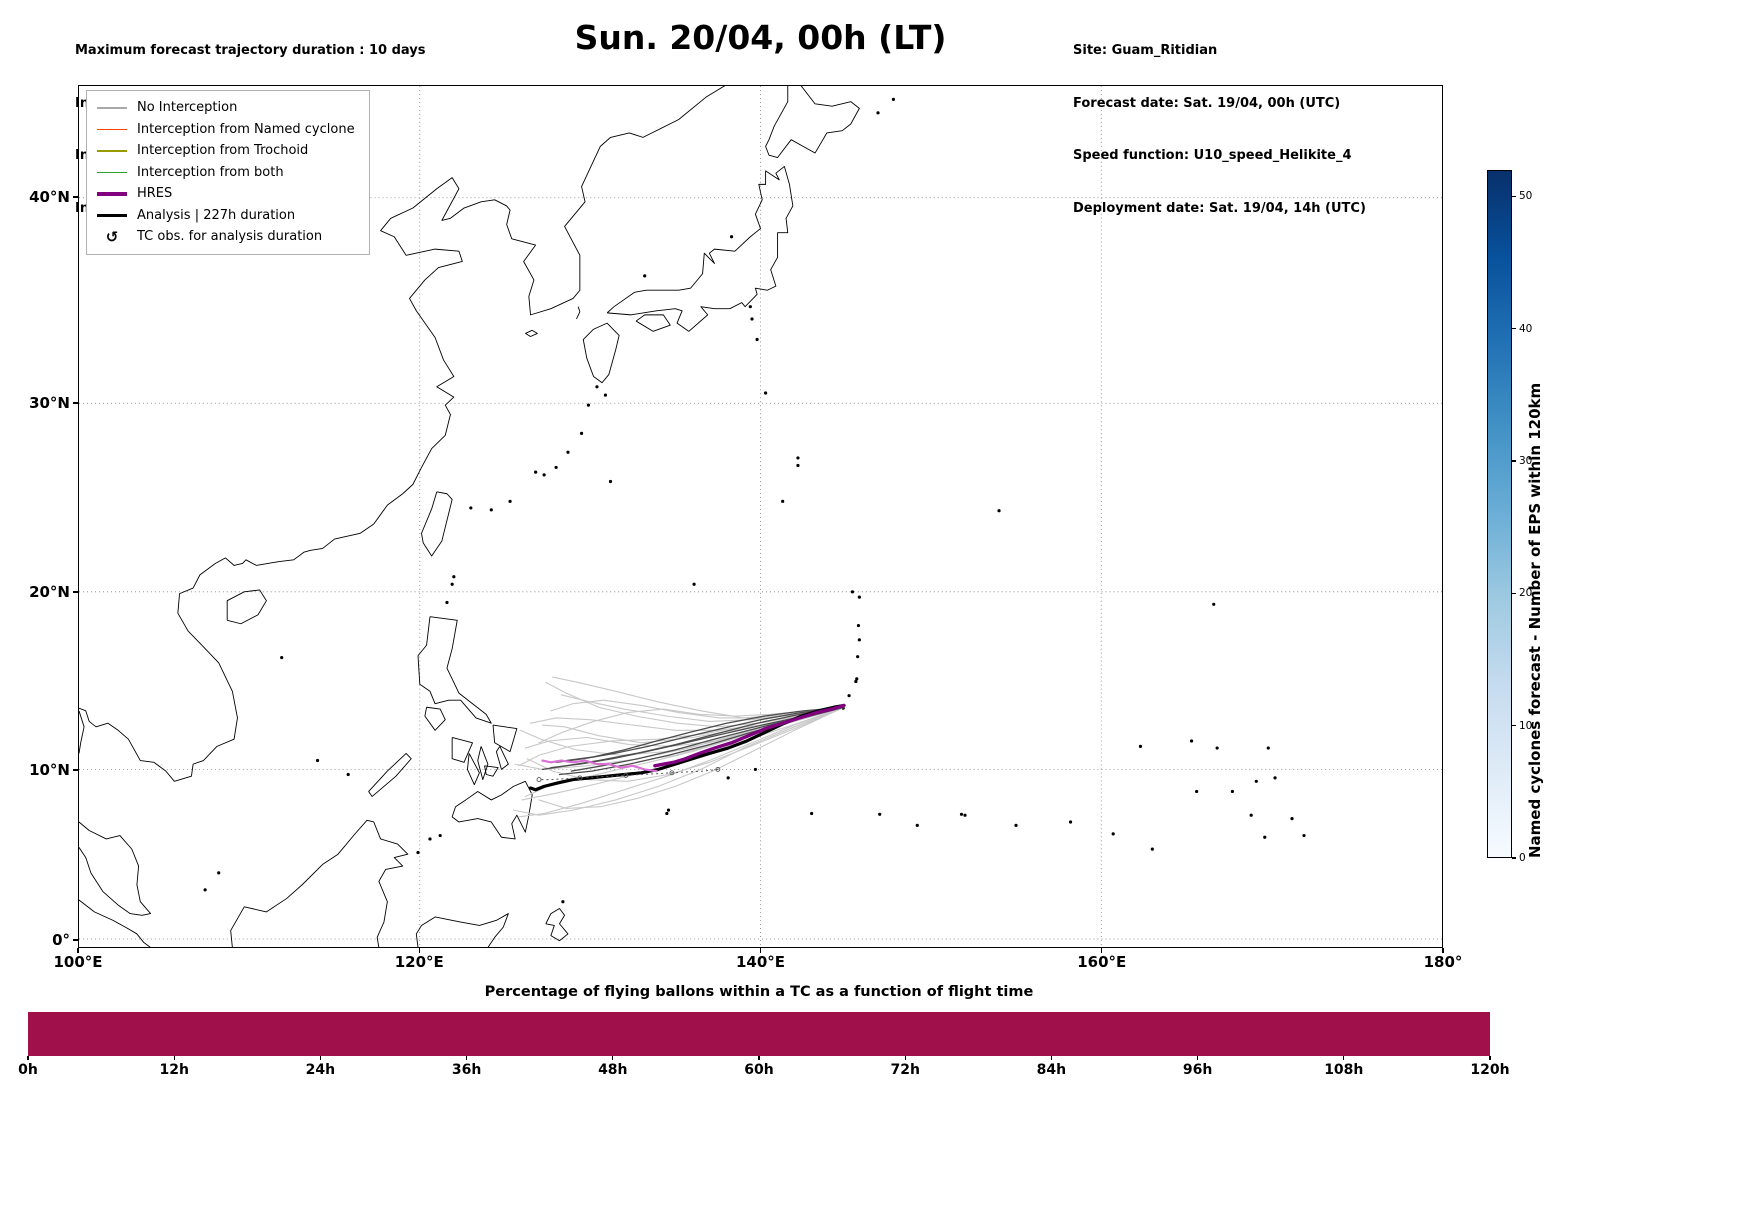 Image resolution: width=1748 pixels, height=1213 pixels. What do you see at coordinates (49, 770) in the screenshot?
I see `y-axis-tick-label: 10°N` at bounding box center [49, 770].